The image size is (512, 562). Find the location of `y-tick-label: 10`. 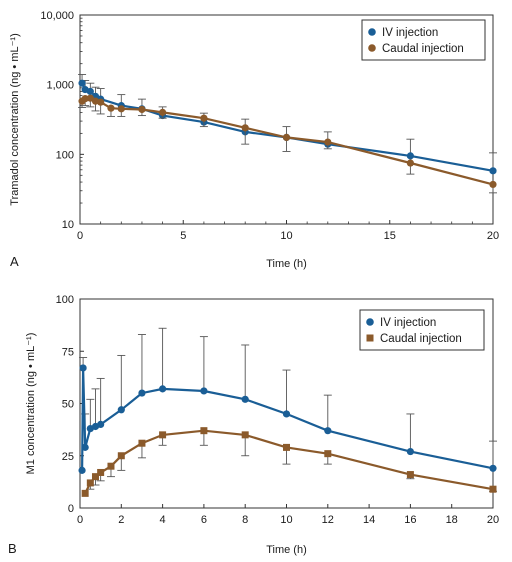

y-tick-label: 10 is located at coordinates (68, 225).